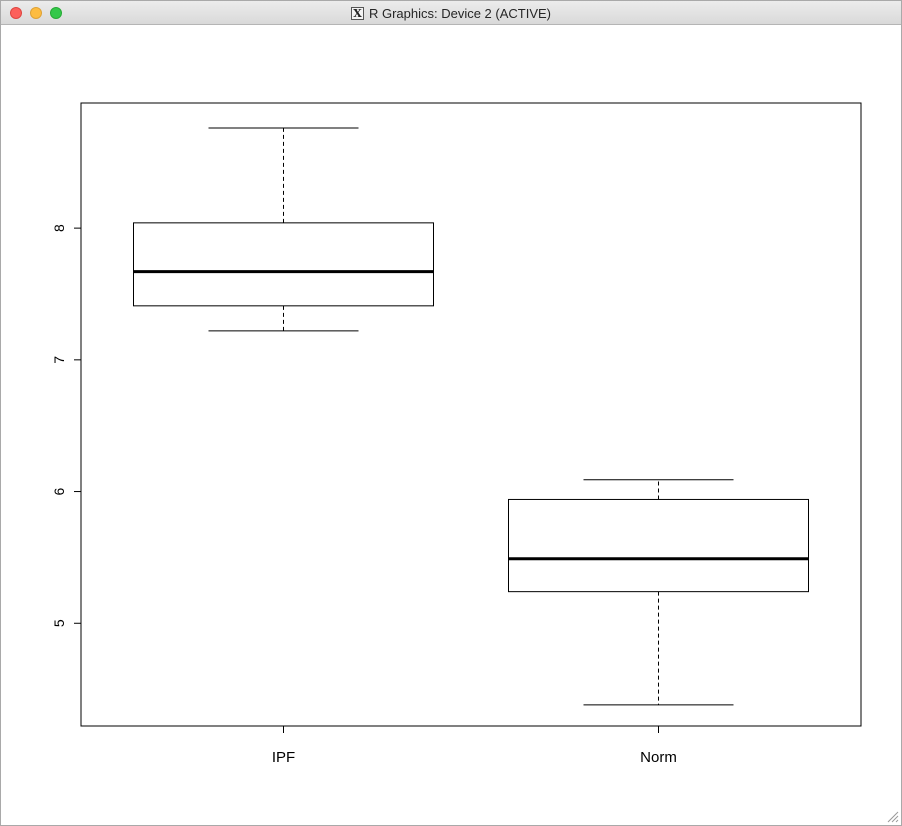  I want to click on zoom-button, so click(56, 13).